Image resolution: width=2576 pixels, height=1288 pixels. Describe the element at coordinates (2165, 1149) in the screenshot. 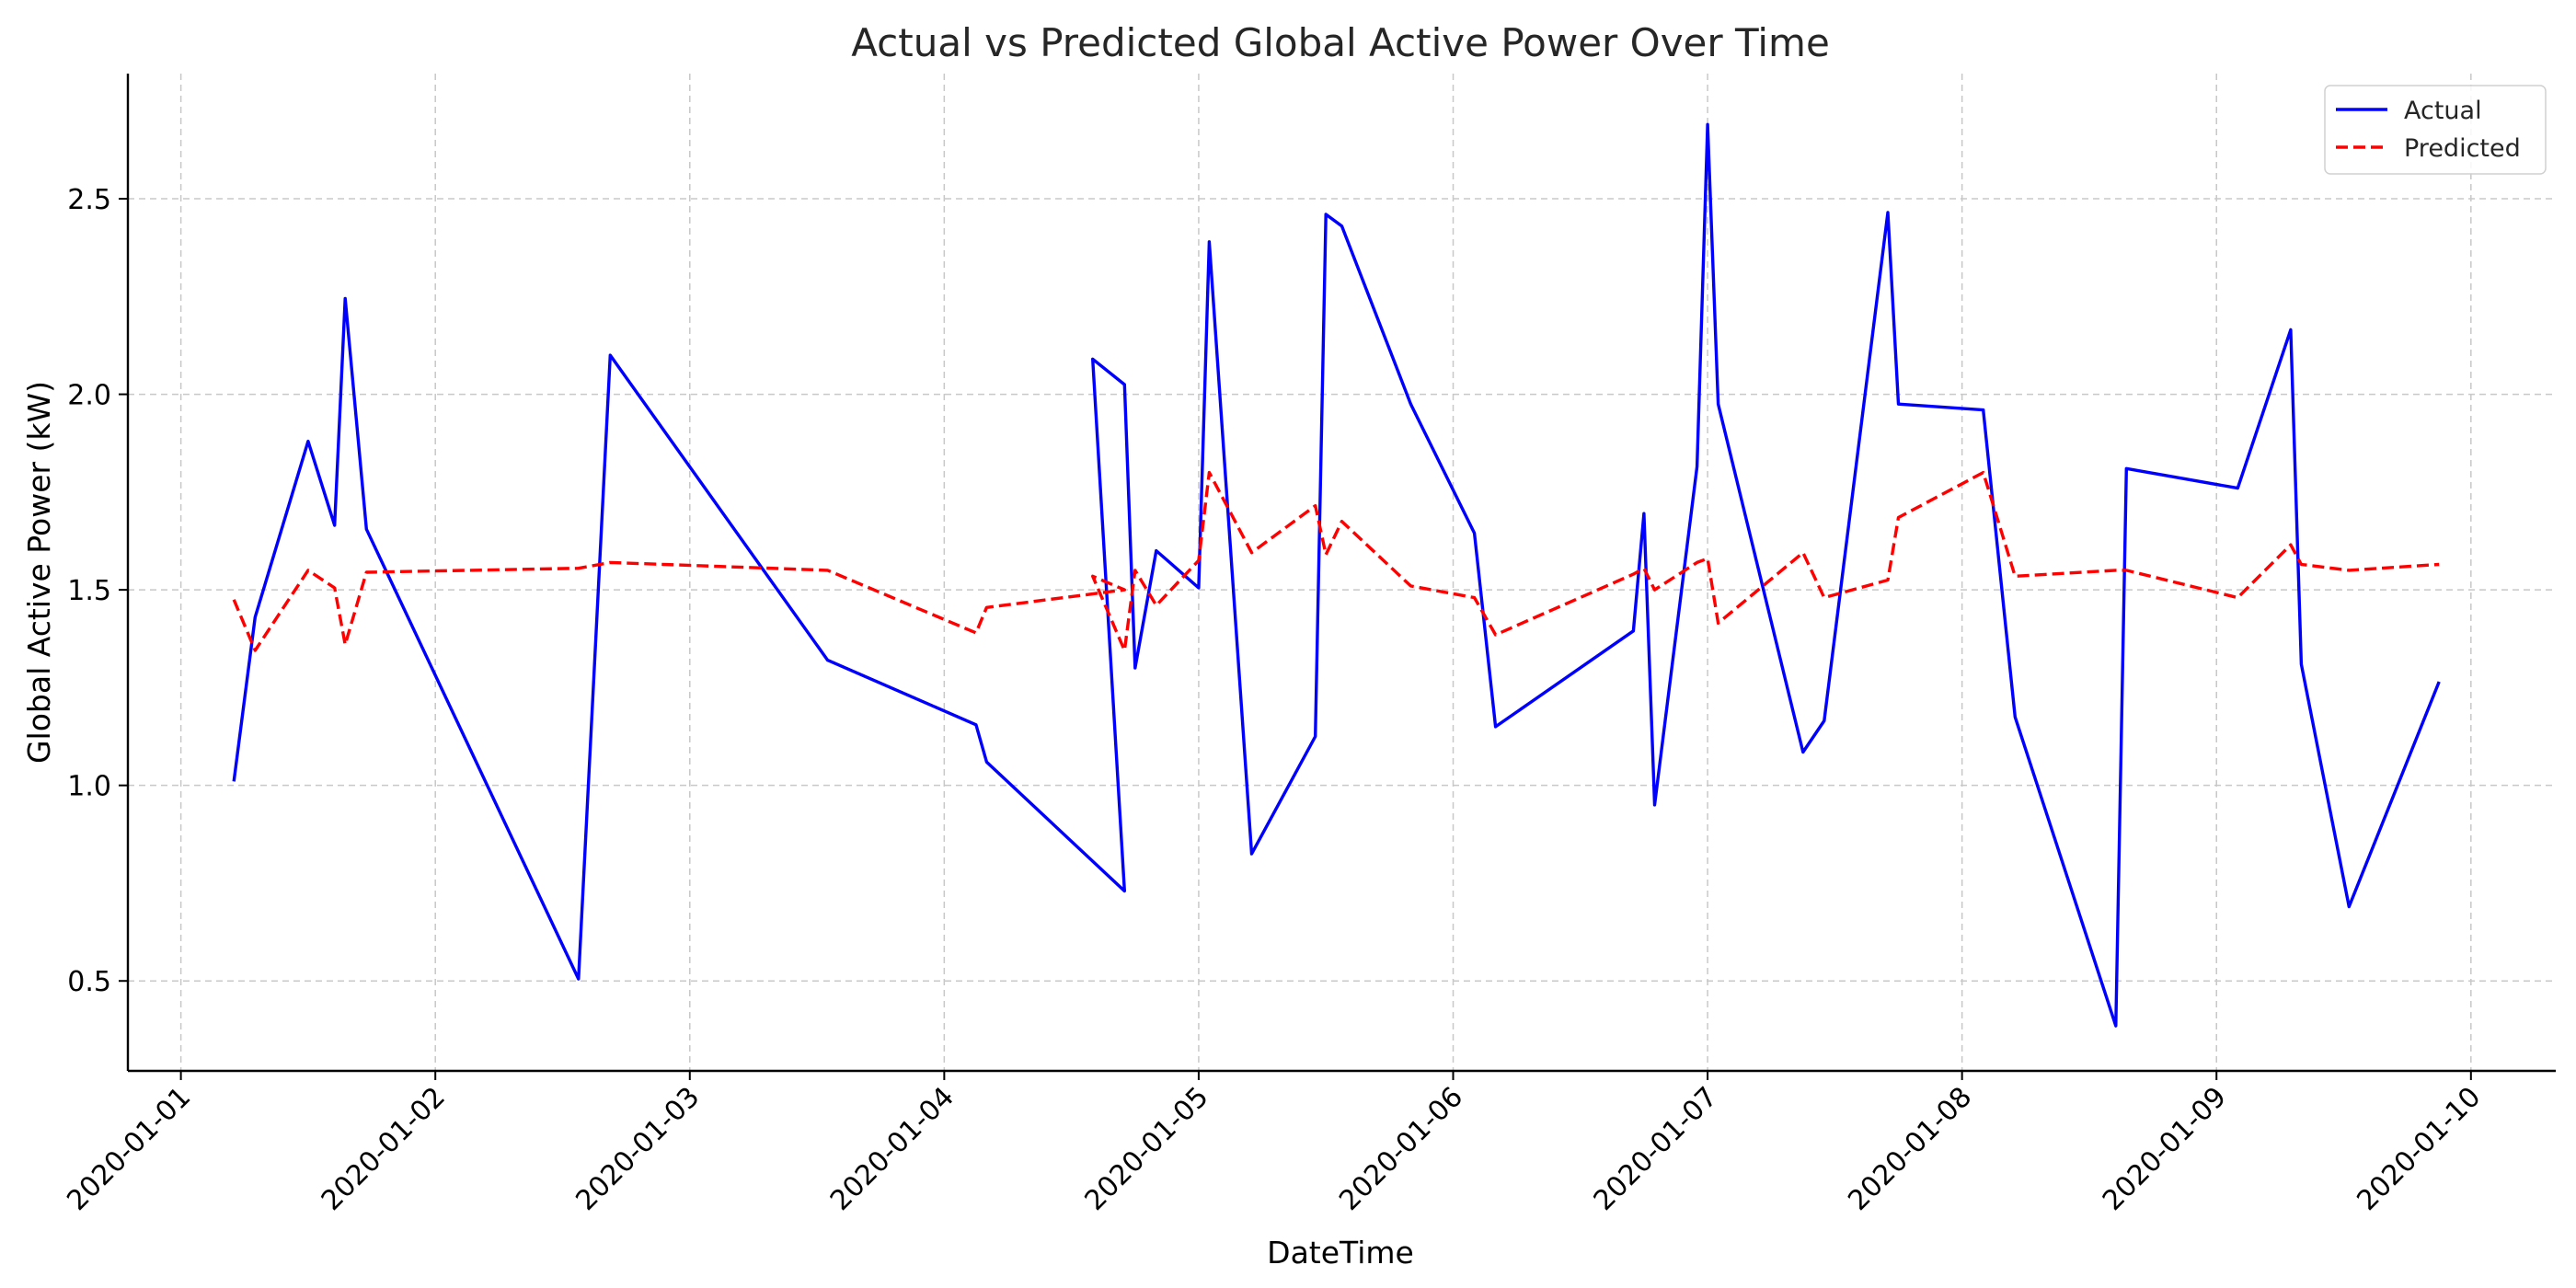

I see `x-tick-label: 2020-01-09` at that location.